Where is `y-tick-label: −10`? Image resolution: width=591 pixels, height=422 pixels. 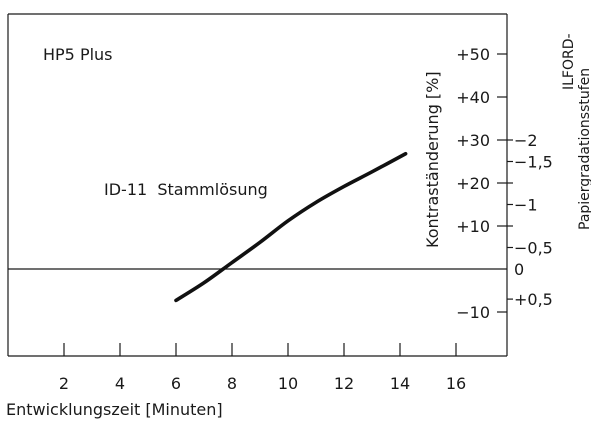
y-tick-label: −10 is located at coordinates (473, 312).